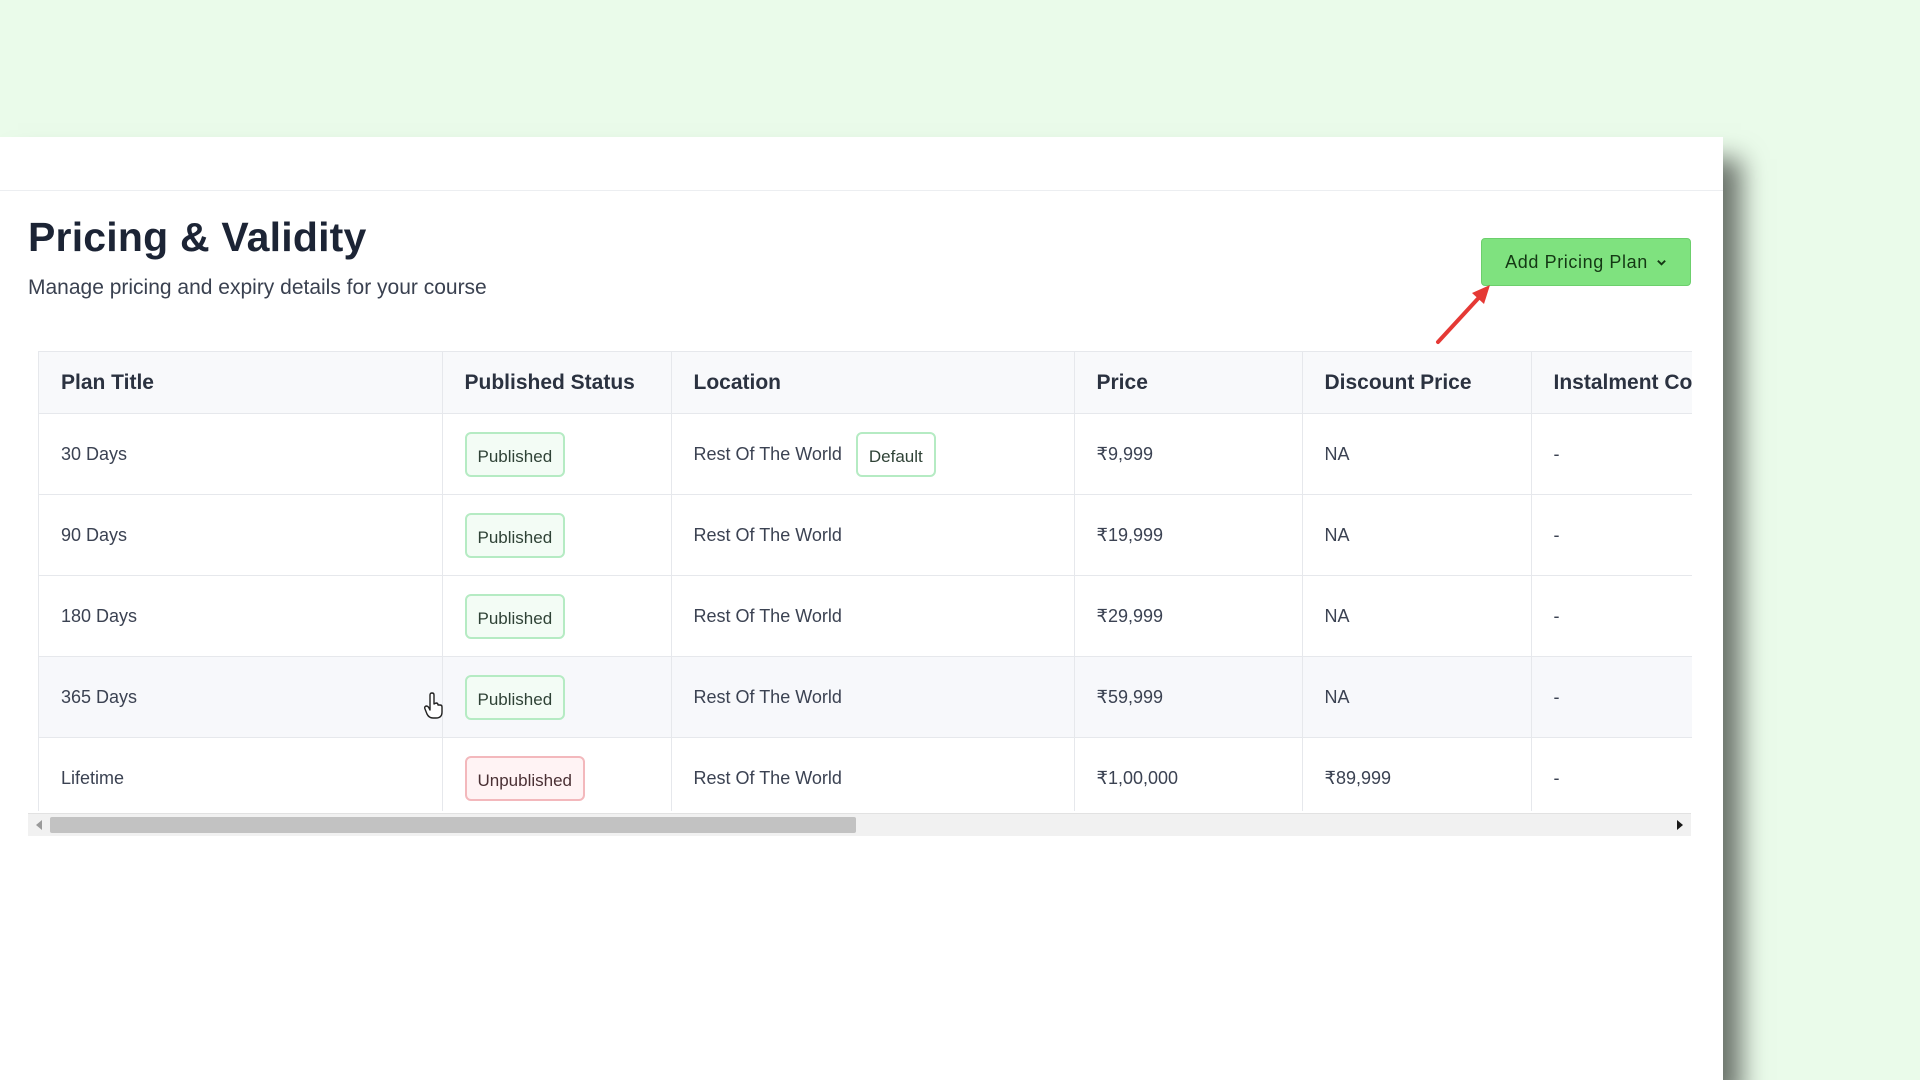 This screenshot has width=1920, height=1080. Describe the element at coordinates (1463, 314) in the screenshot. I see `red-arrow-icon` at that location.